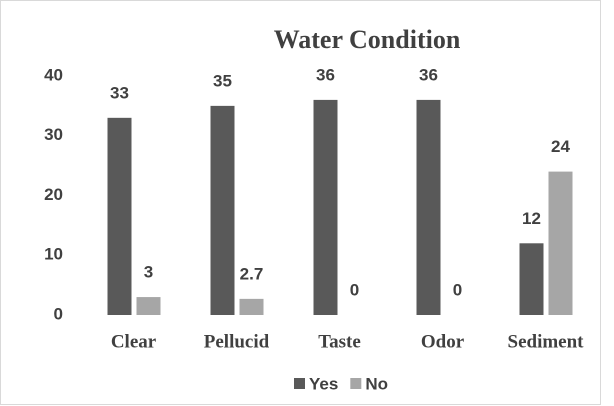 This screenshot has height=406, width=614. What do you see at coordinates (53, 194) in the screenshot?
I see `y-tick-label: 20` at bounding box center [53, 194].